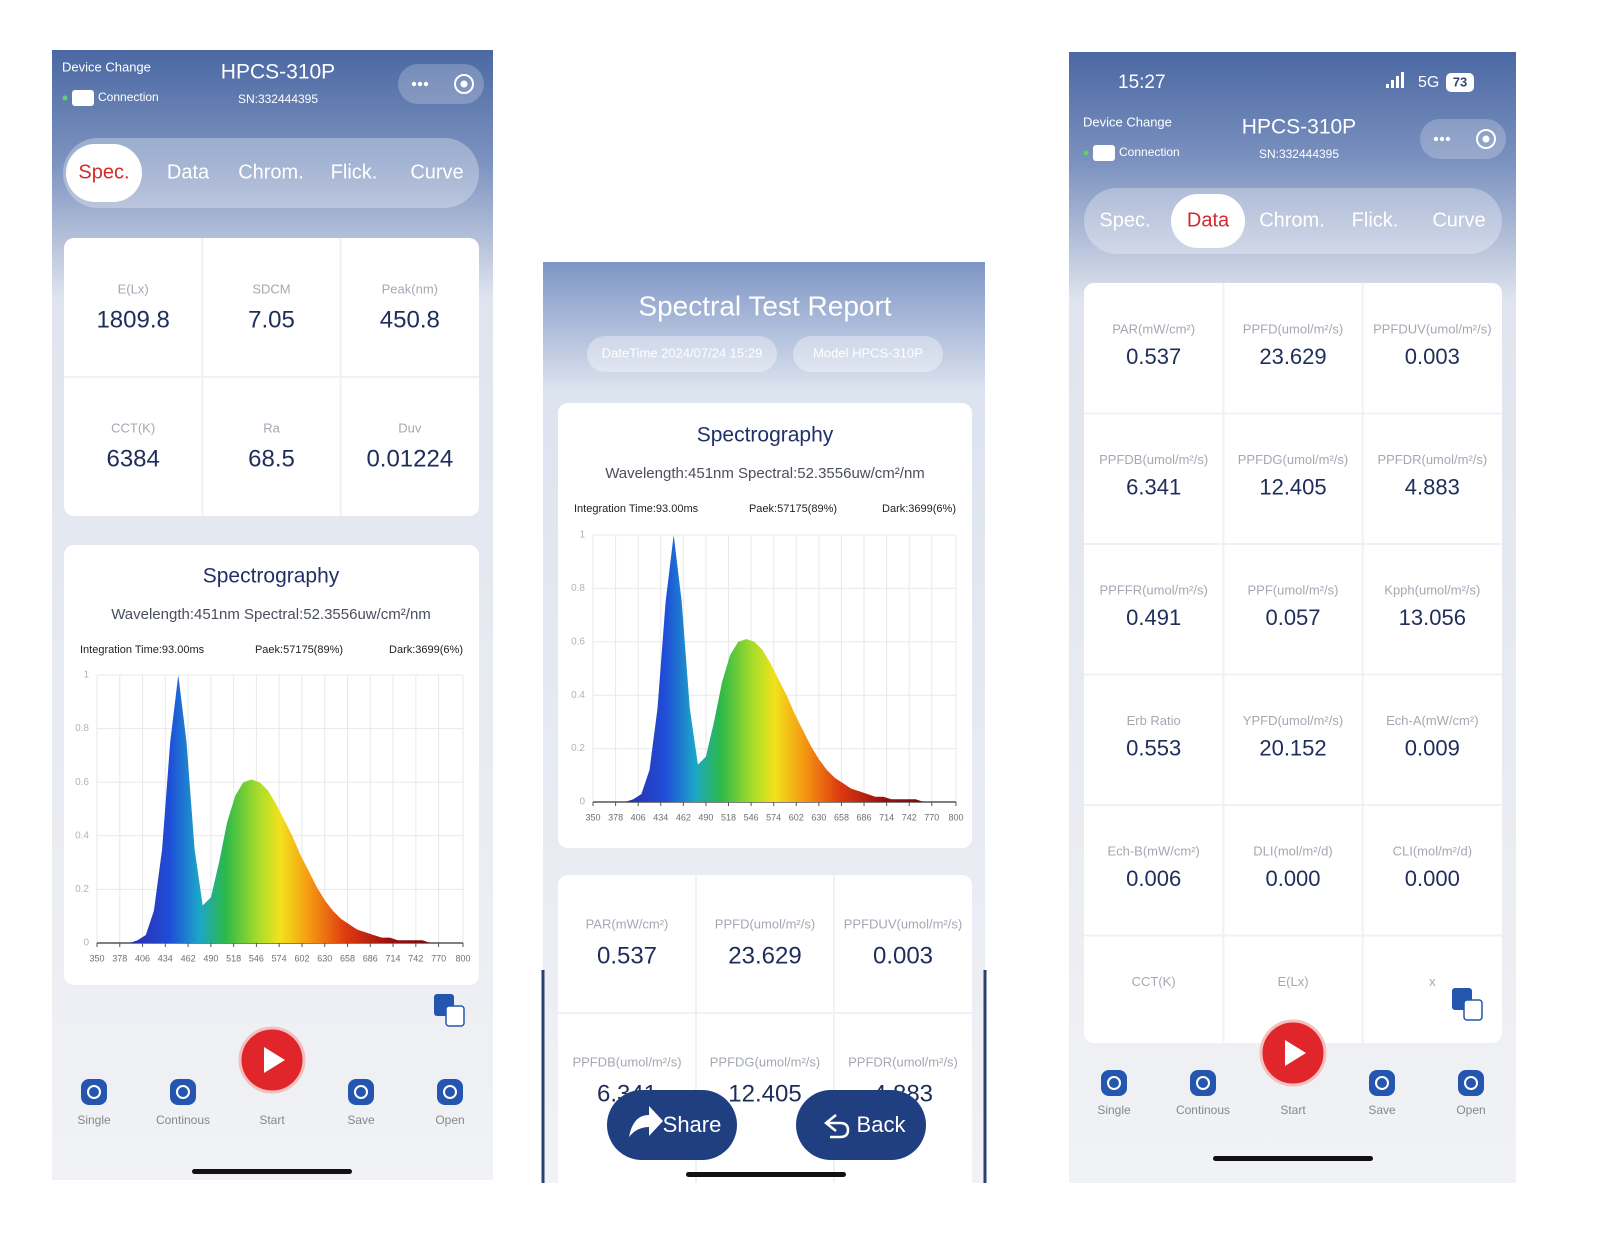 The image size is (1600, 1258). What do you see at coordinates (1154, 720) in the screenshot?
I see `metric-label: Erb Ratio` at bounding box center [1154, 720].